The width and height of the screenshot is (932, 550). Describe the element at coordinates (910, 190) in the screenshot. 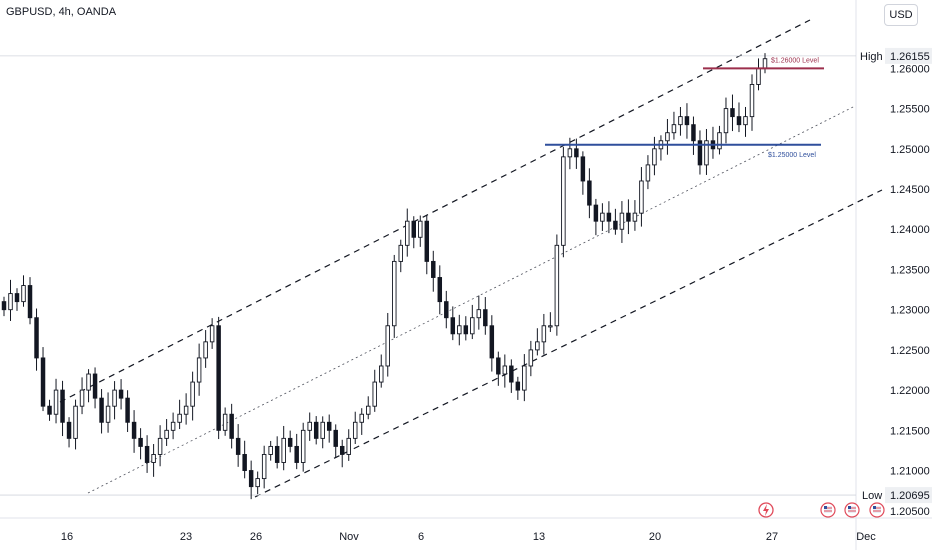

I see `y-tick-label: 1.24500` at that location.